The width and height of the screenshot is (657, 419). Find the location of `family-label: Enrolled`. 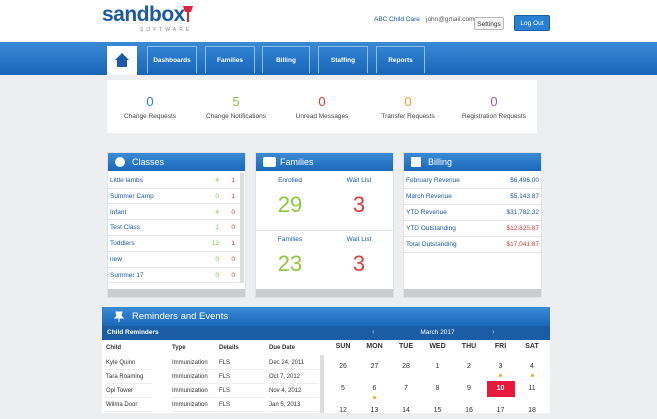

family-label: Enrolled is located at coordinates (290, 180).